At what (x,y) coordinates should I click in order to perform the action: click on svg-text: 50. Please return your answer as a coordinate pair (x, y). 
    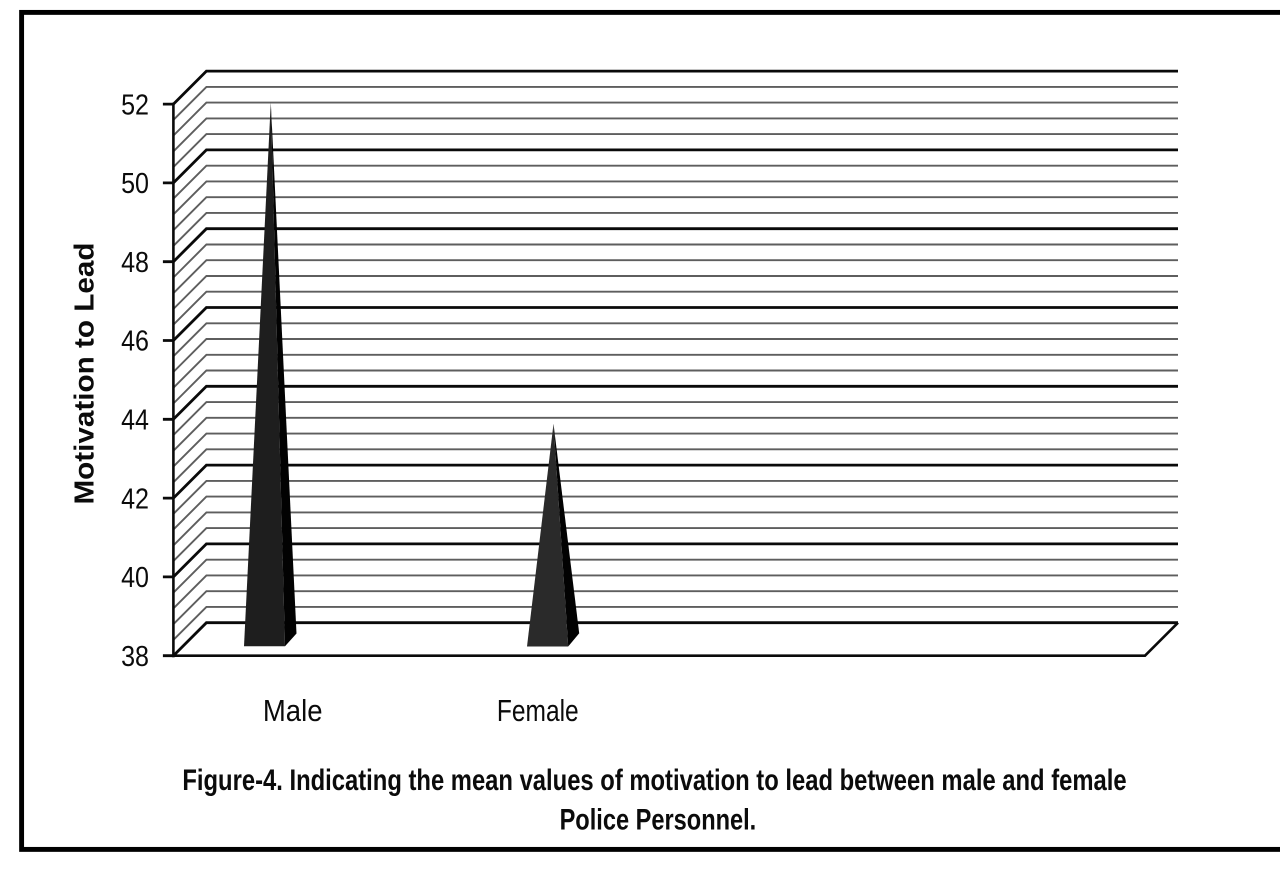
    Looking at the image, I should click on (135, 184).